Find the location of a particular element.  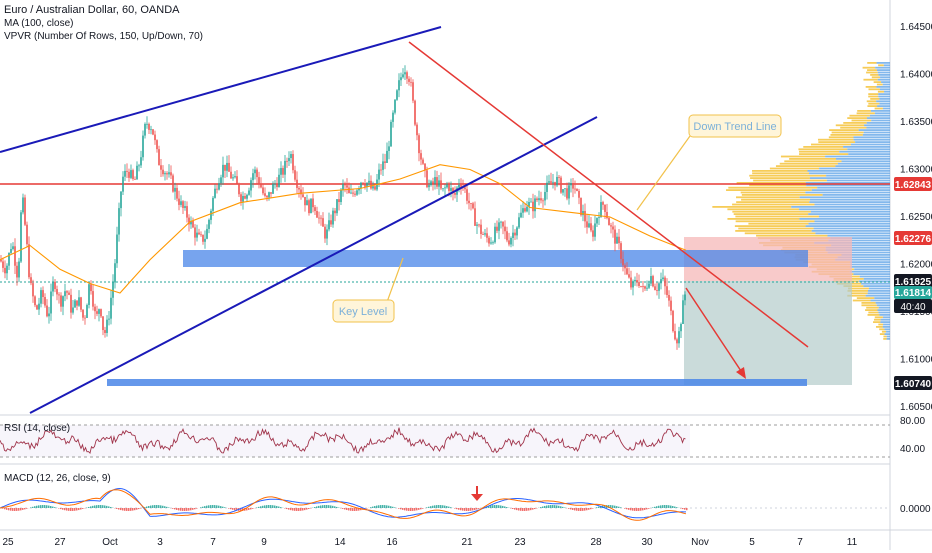

symbol-title: Euro / Australian Dollar, 60, OANDA is located at coordinates (92, 10).